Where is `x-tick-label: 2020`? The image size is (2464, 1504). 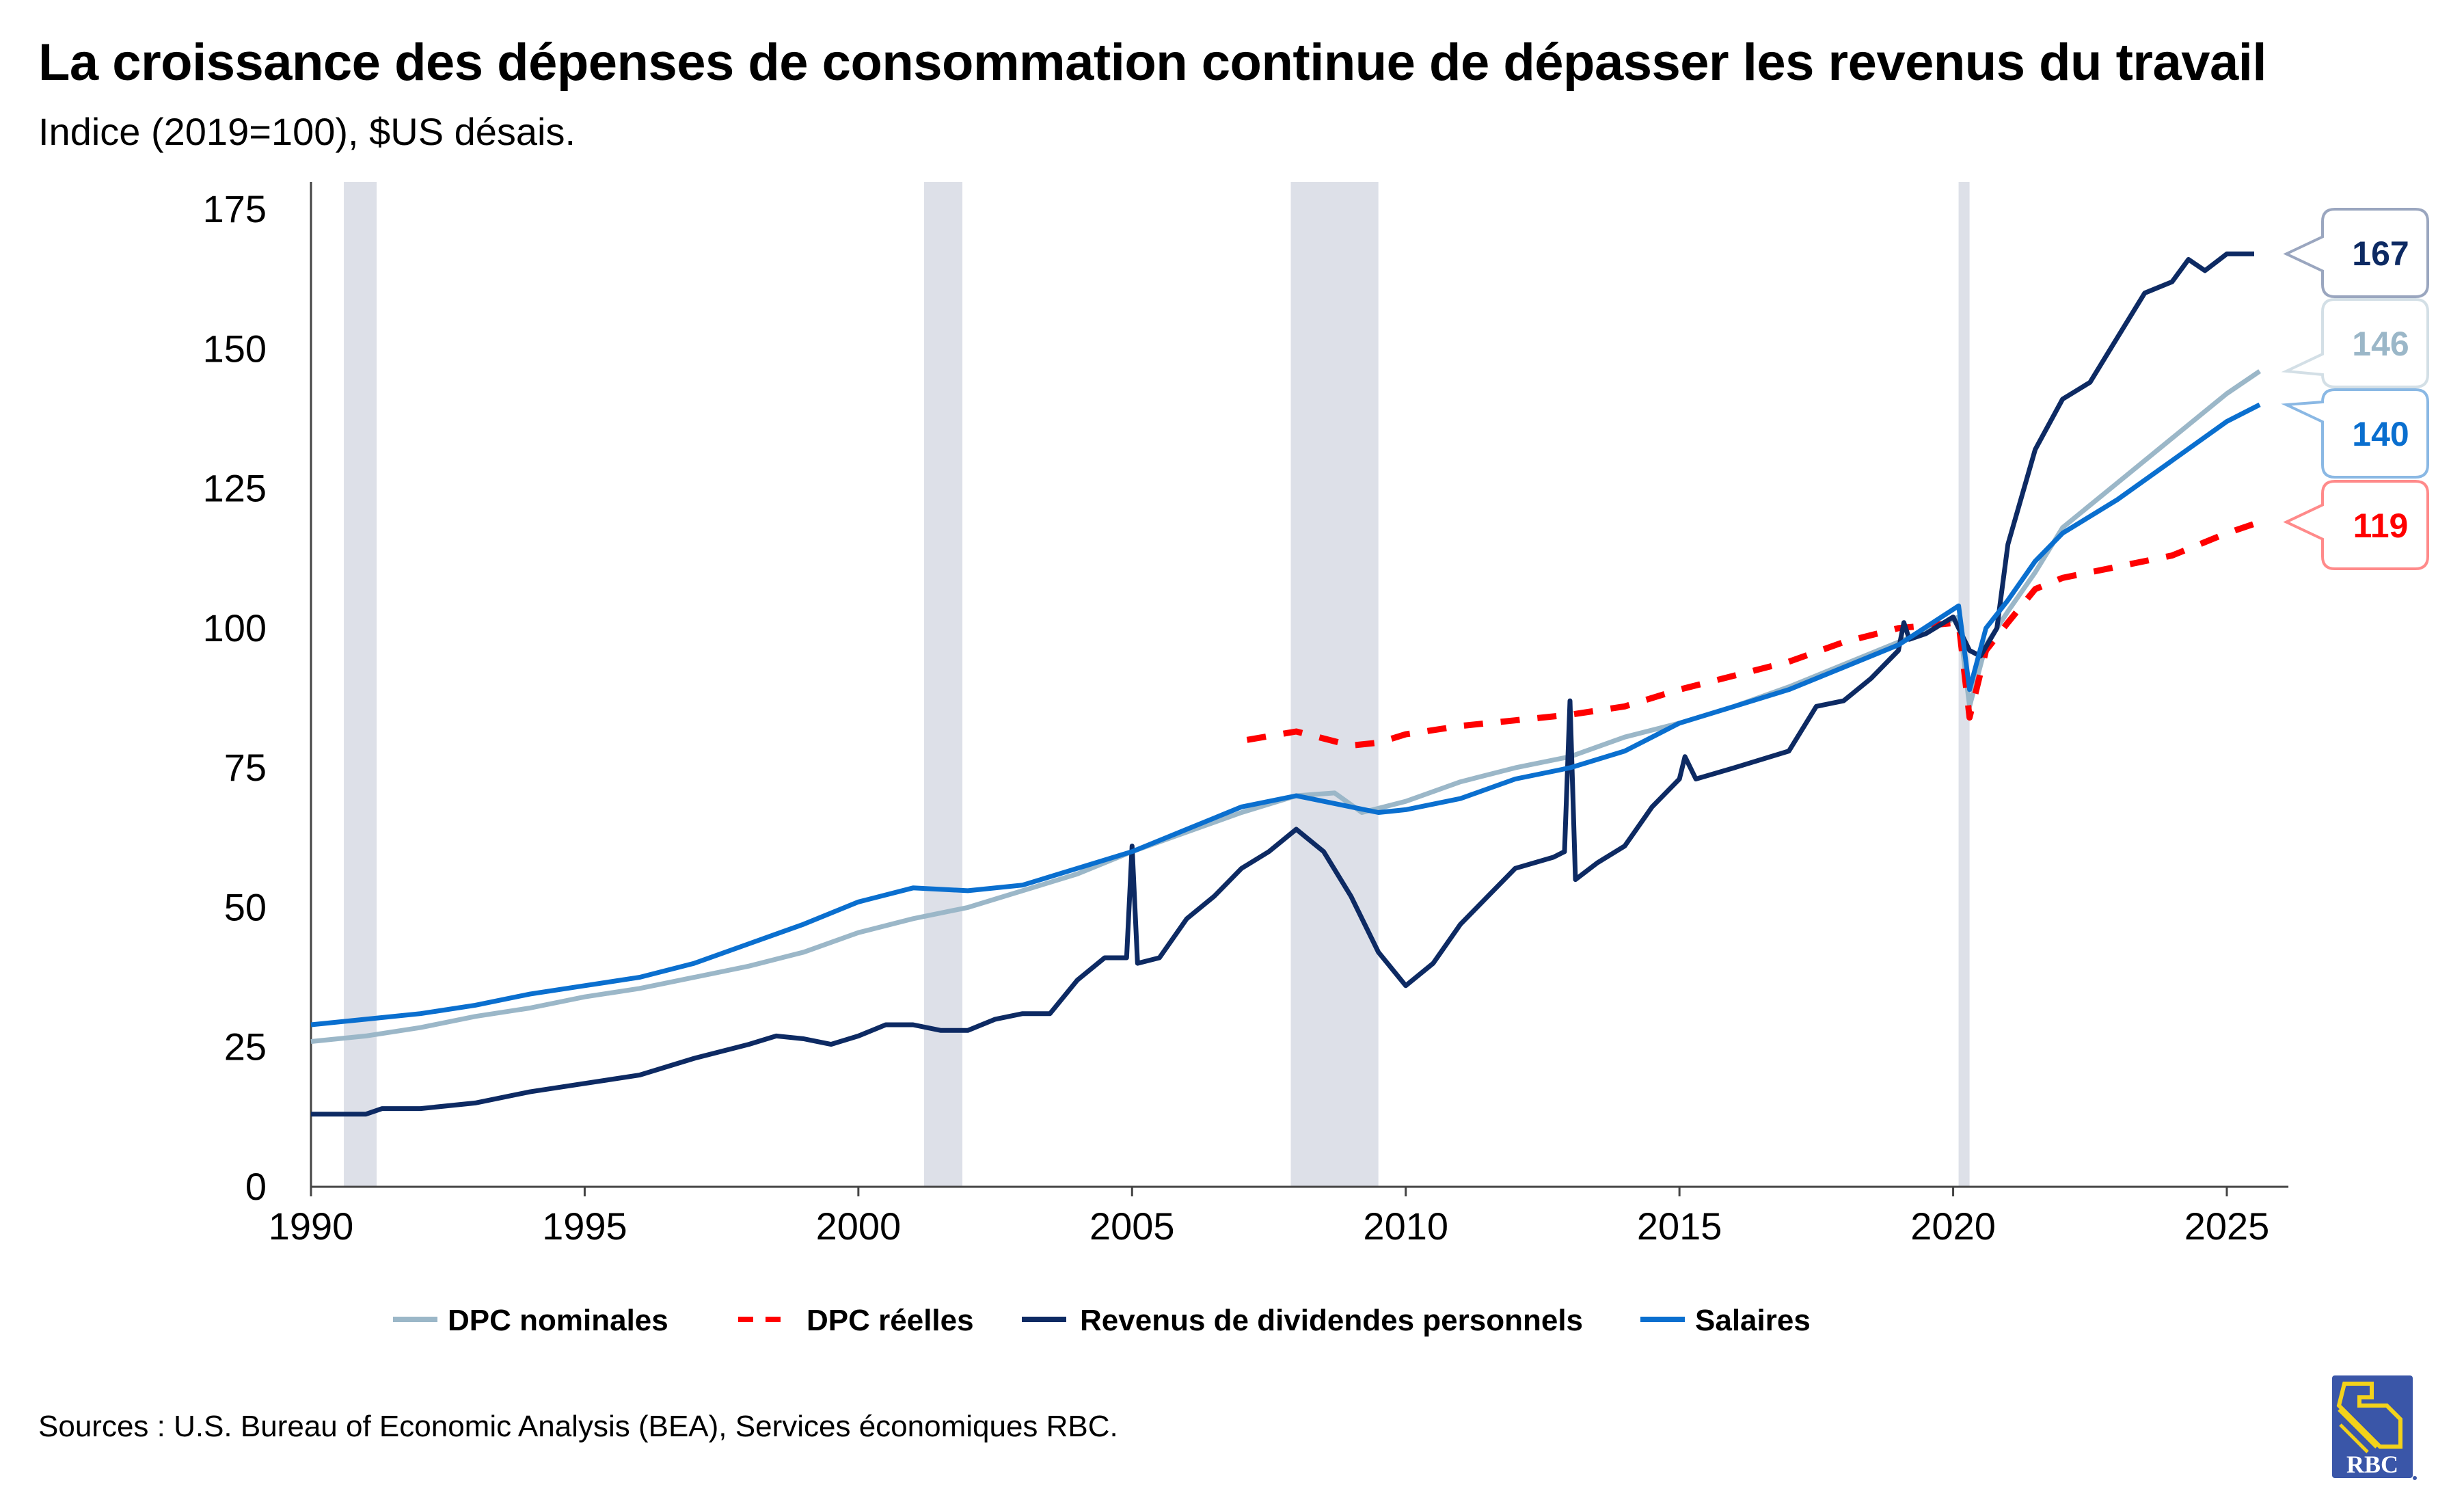
x-tick-label: 2020 is located at coordinates (1953, 1226).